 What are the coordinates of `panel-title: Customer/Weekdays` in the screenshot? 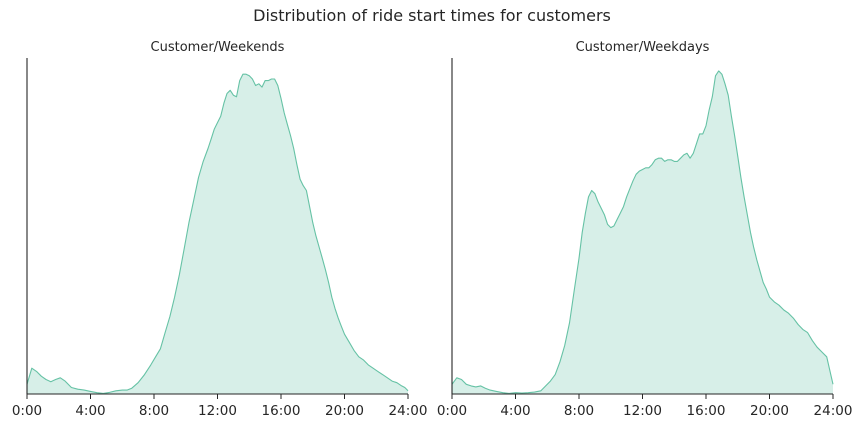 It's located at (643, 47).